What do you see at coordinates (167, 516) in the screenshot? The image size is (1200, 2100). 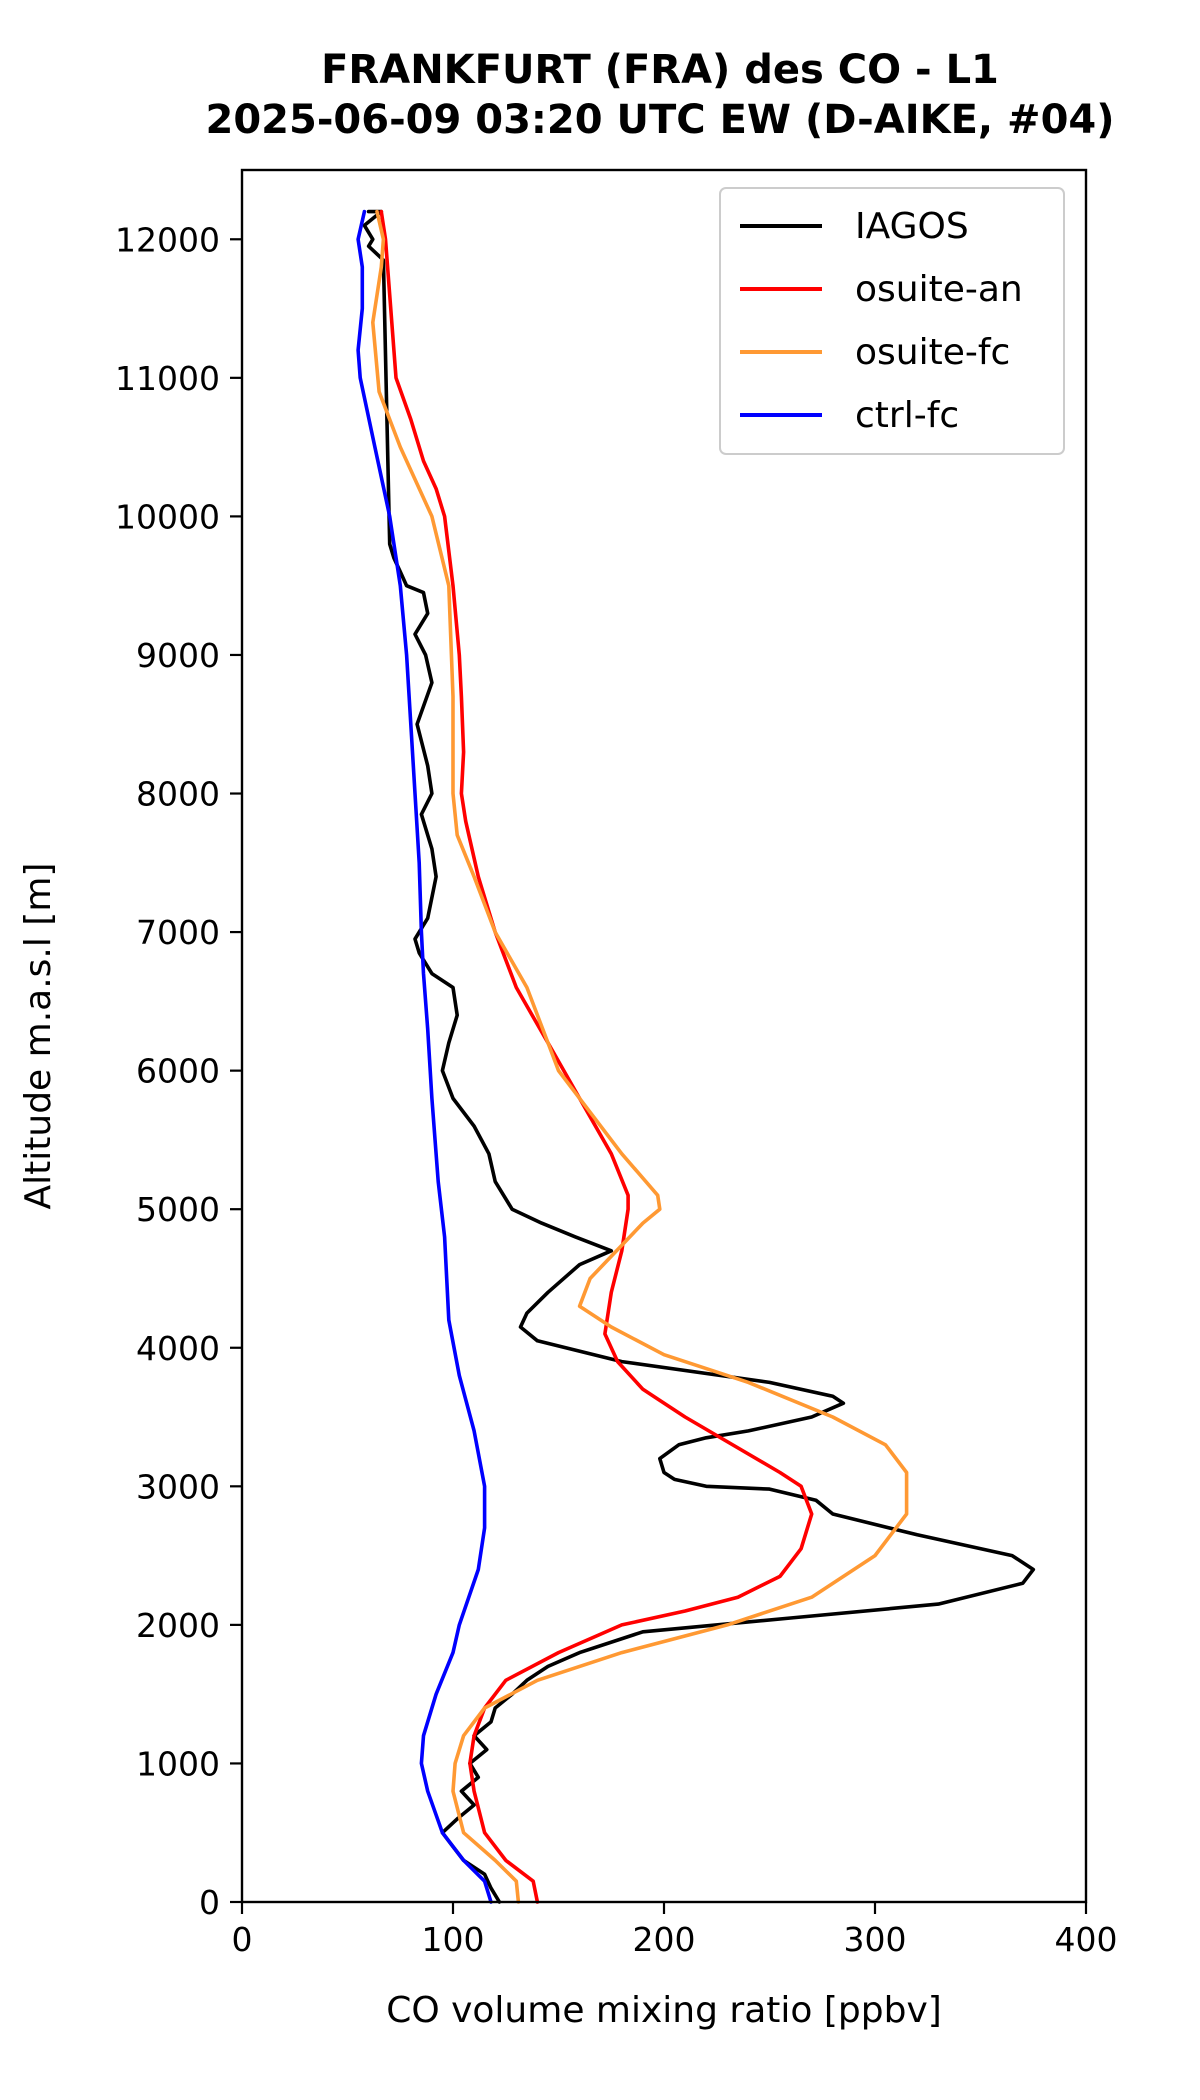 I see `y-tick-label: 10000` at bounding box center [167, 516].